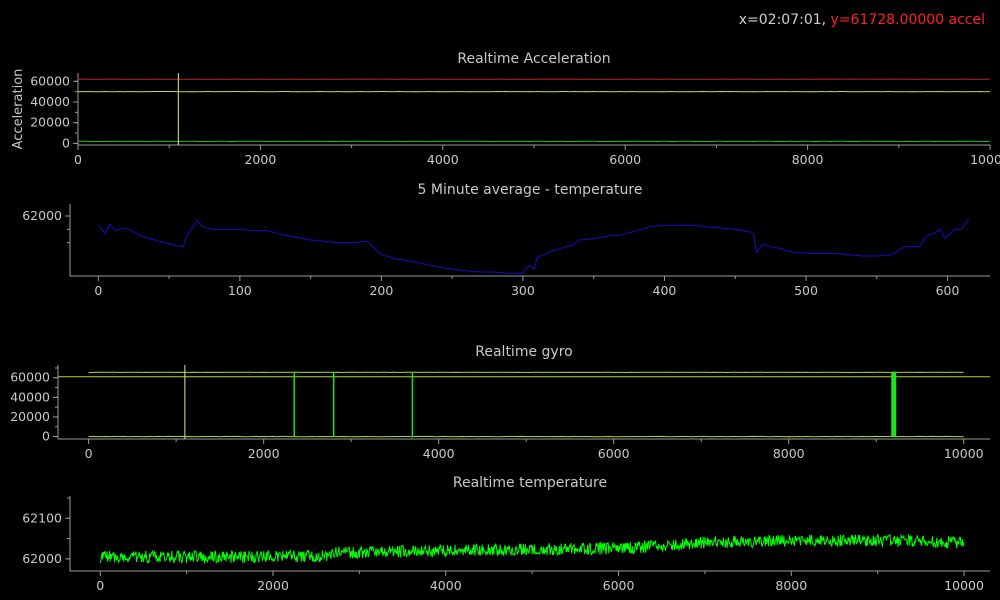 This screenshot has height=600, width=1000. Describe the element at coordinates (523, 290) in the screenshot. I see `x-tick-label: 300` at that location.